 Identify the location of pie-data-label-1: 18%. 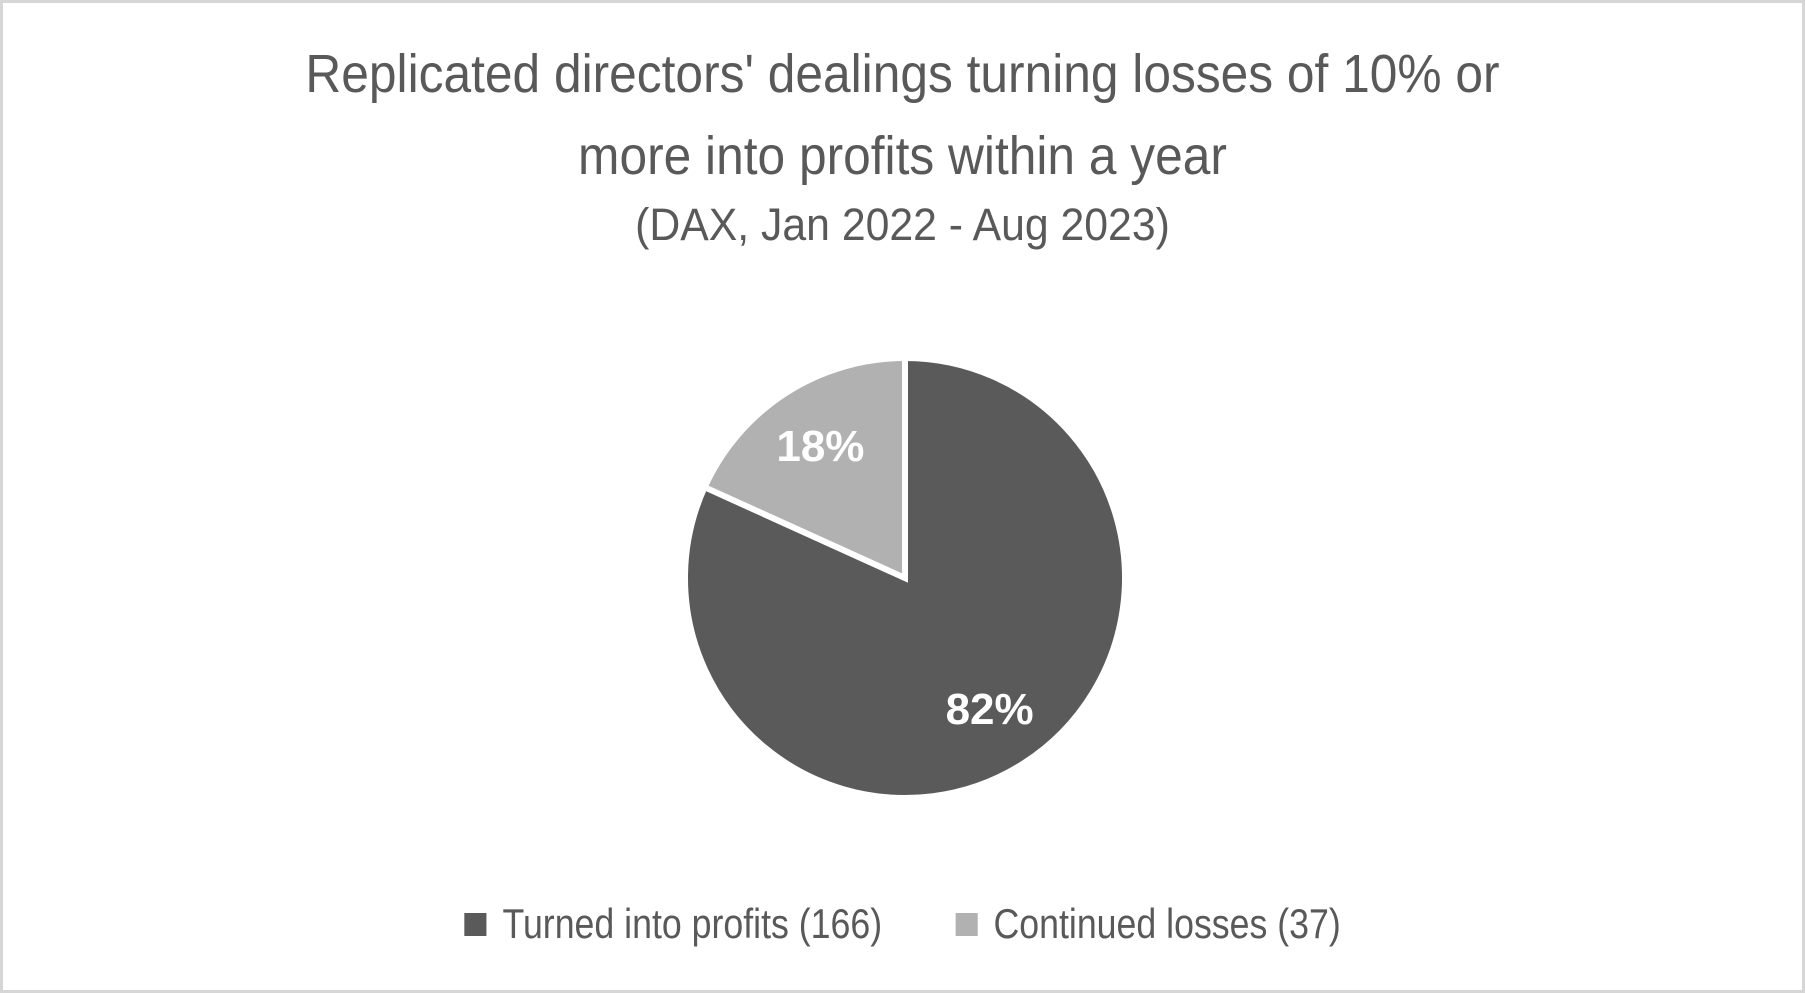
(820, 446).